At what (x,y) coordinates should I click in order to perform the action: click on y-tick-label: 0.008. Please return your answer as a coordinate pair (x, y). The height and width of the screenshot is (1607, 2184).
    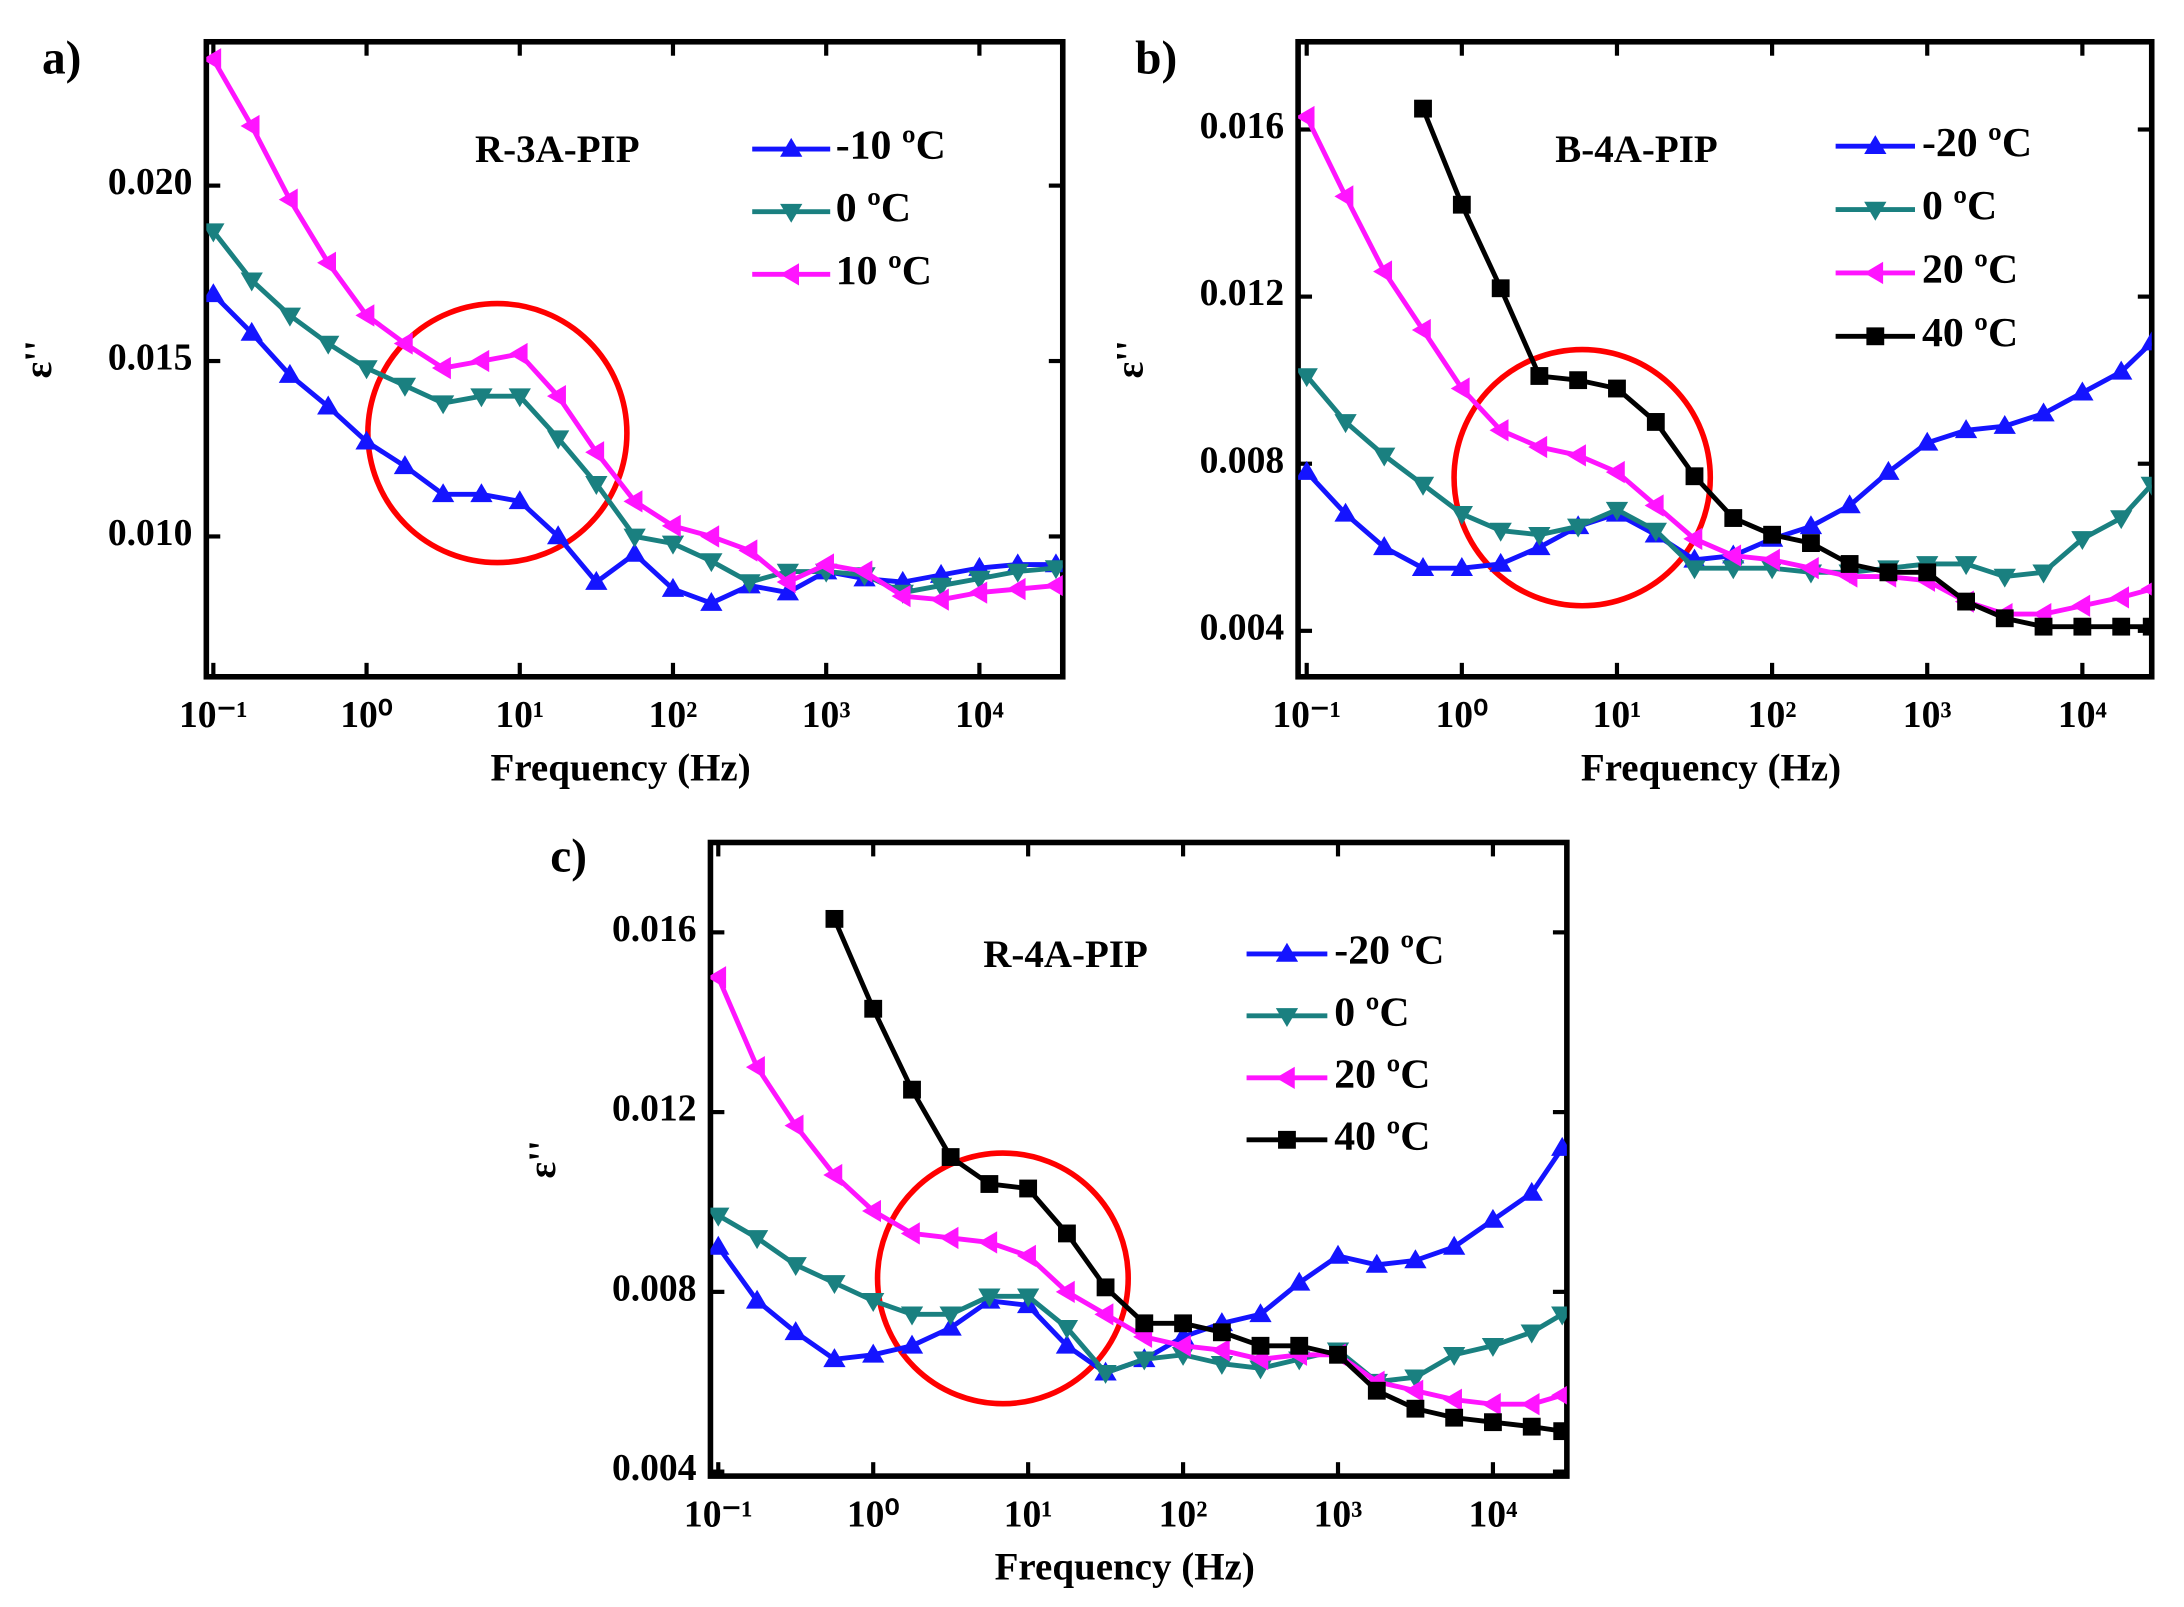
    Looking at the image, I should click on (1242, 460).